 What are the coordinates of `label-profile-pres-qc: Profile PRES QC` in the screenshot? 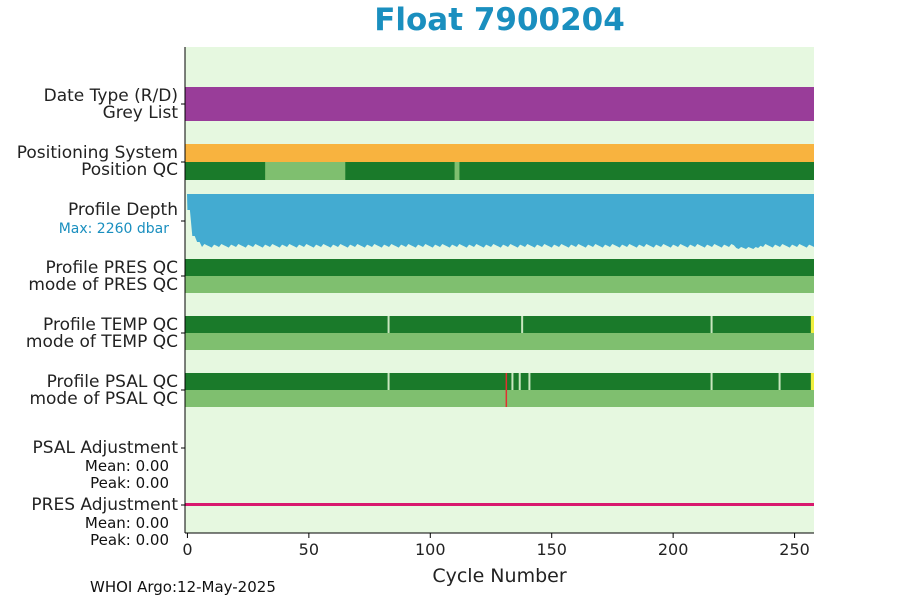 It's located at (111, 268).